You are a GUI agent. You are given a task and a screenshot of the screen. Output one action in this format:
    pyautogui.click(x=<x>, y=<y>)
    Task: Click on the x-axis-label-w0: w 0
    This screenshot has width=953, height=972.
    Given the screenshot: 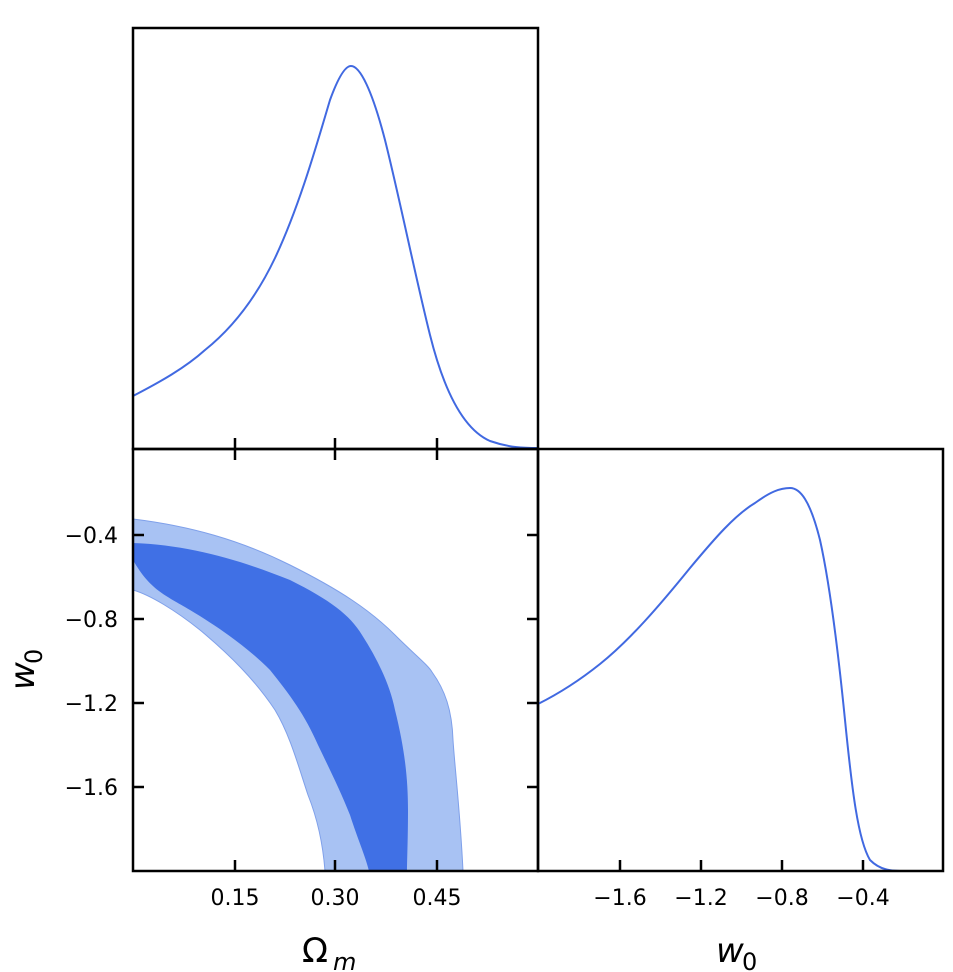 What is the action you would take?
    pyautogui.click(x=736, y=951)
    